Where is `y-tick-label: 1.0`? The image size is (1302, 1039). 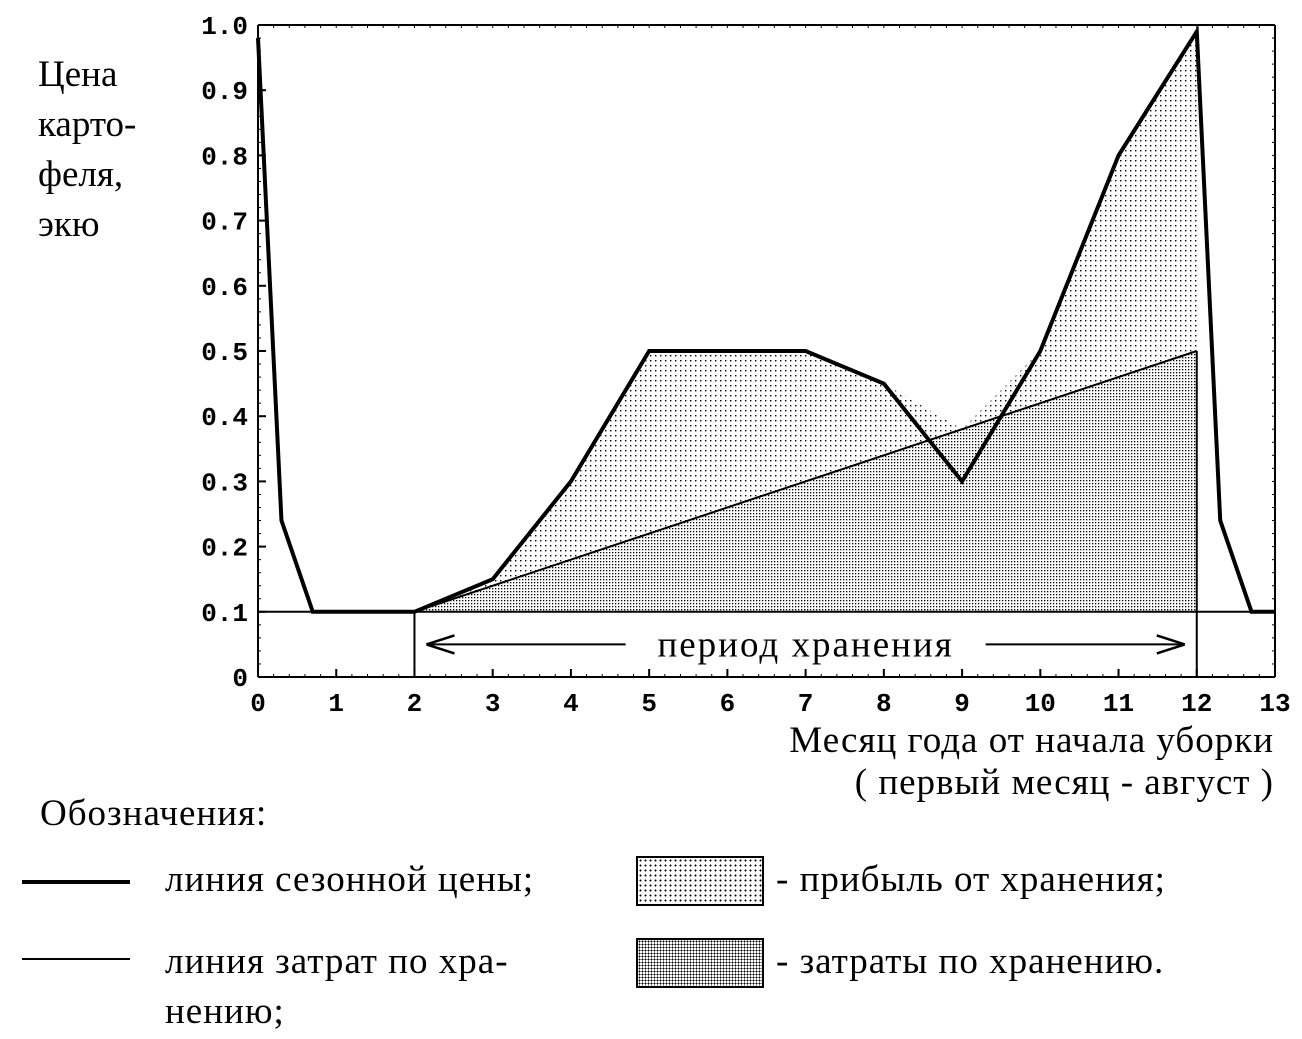
y-tick-label: 1.0 is located at coordinates (224, 27).